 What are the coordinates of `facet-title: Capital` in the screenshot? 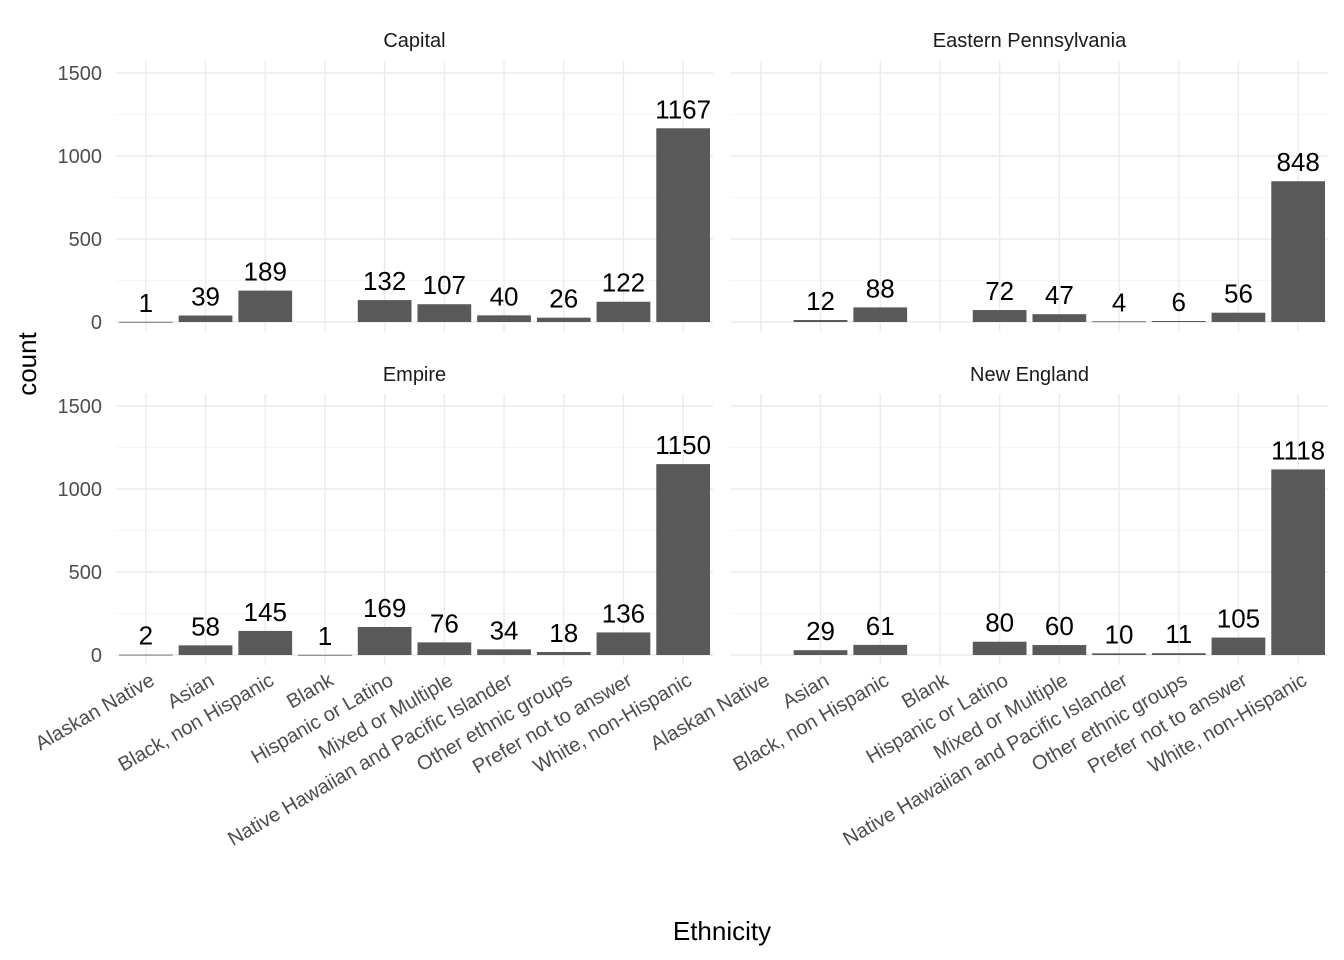 It's located at (414, 41).